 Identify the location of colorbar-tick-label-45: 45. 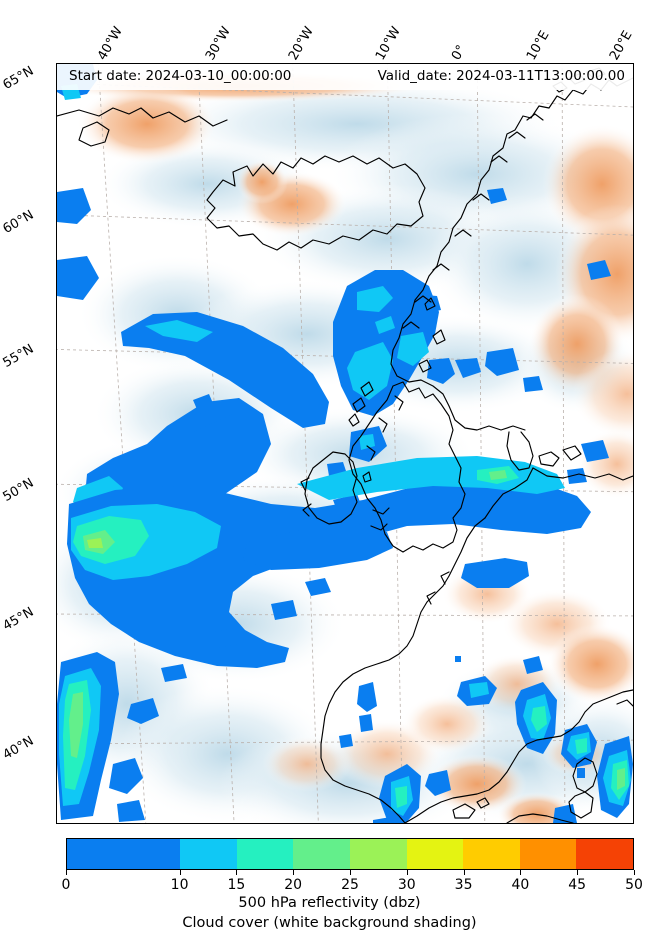
(577, 885).